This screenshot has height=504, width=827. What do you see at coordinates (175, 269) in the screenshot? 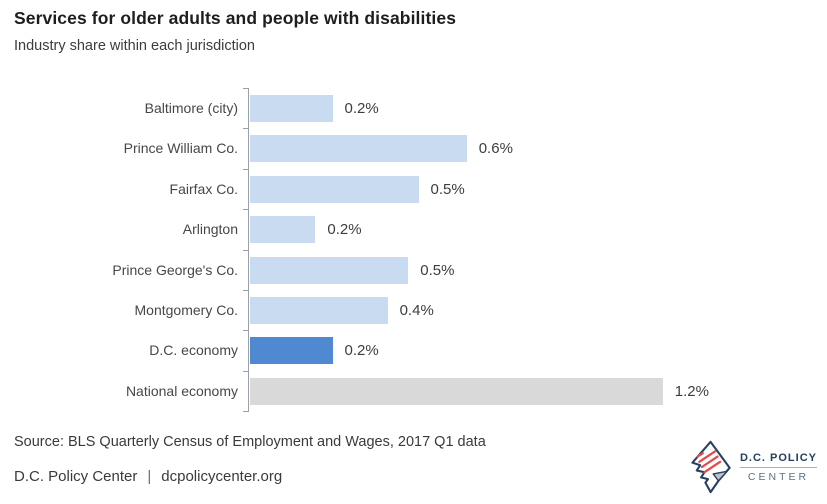
I see `category-label: Prince George's Co.` at bounding box center [175, 269].